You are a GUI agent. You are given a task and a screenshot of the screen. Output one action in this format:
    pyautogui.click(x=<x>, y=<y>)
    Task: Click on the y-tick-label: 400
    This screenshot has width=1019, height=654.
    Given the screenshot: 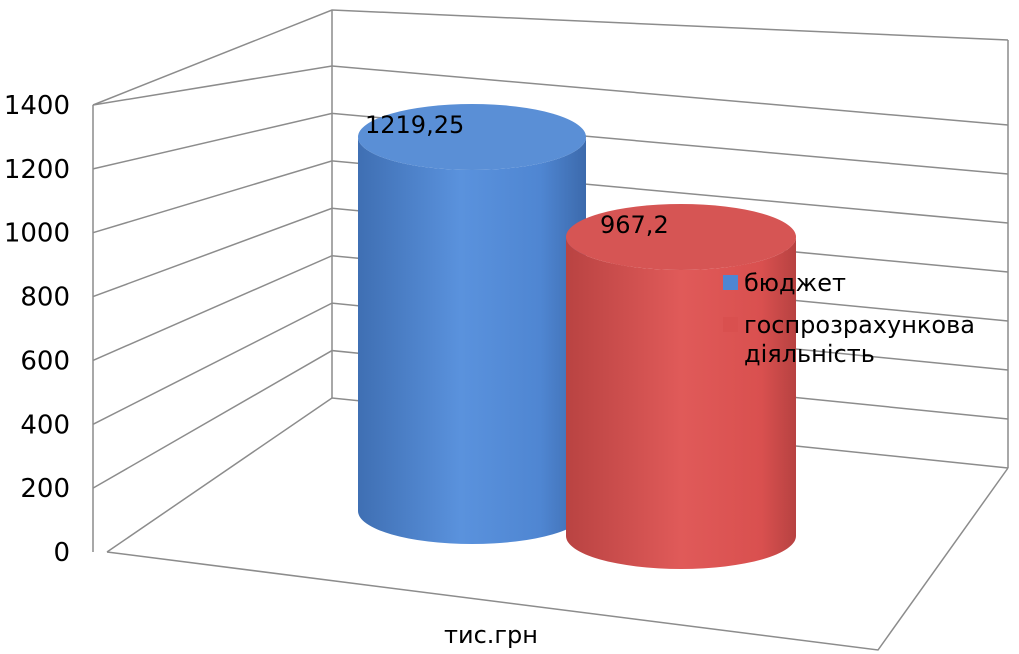 What is the action you would take?
    pyautogui.click(x=45, y=425)
    